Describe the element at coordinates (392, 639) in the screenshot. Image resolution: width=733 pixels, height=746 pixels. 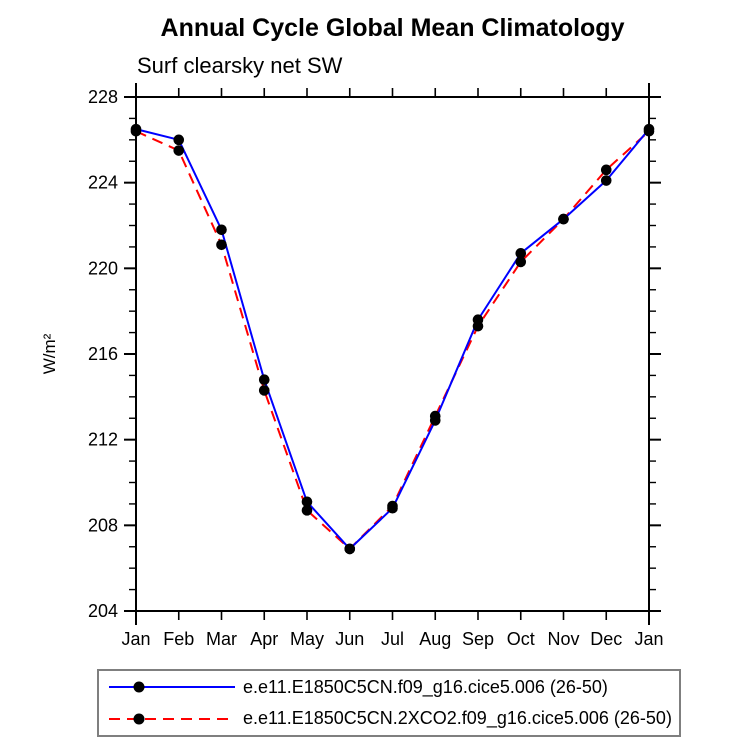
I see `x-tick-label: Jul` at that location.